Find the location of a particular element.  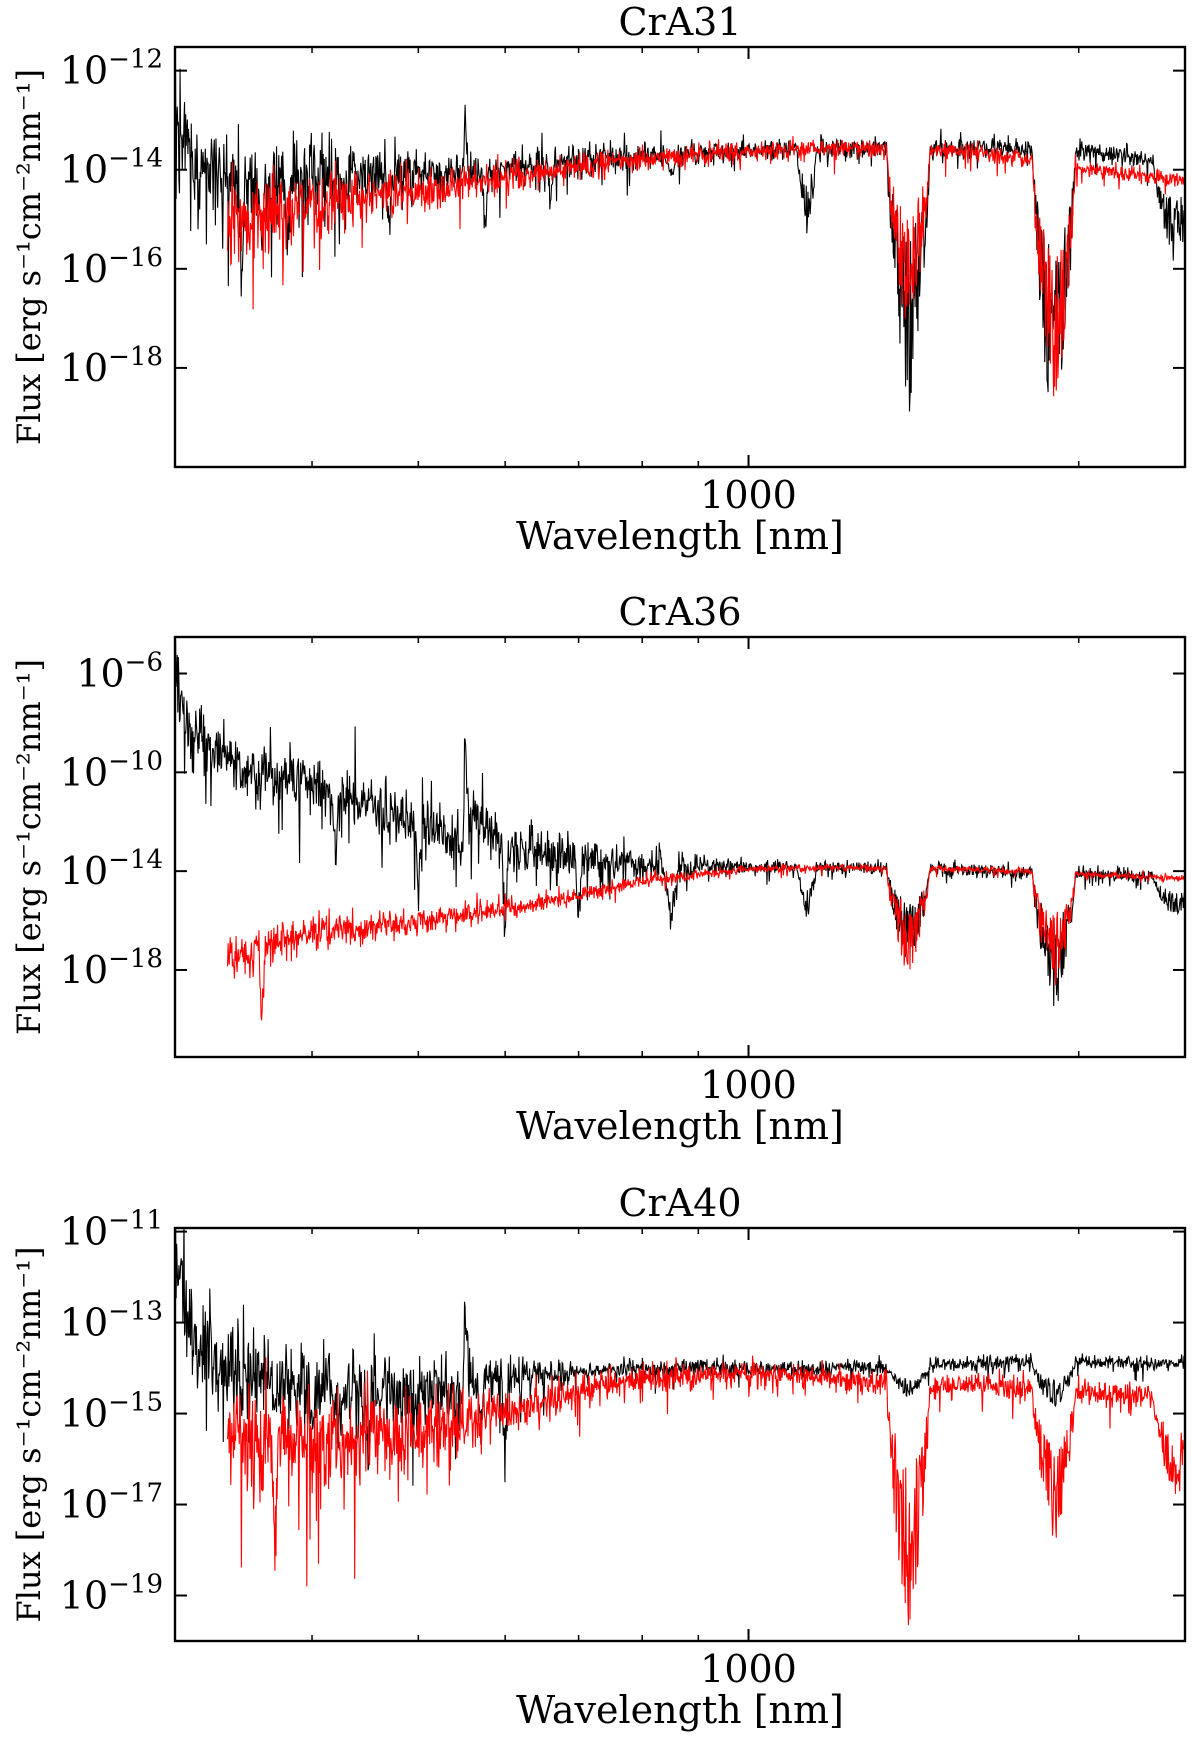

y-tick-label: 10−19 is located at coordinates (111, 1594).